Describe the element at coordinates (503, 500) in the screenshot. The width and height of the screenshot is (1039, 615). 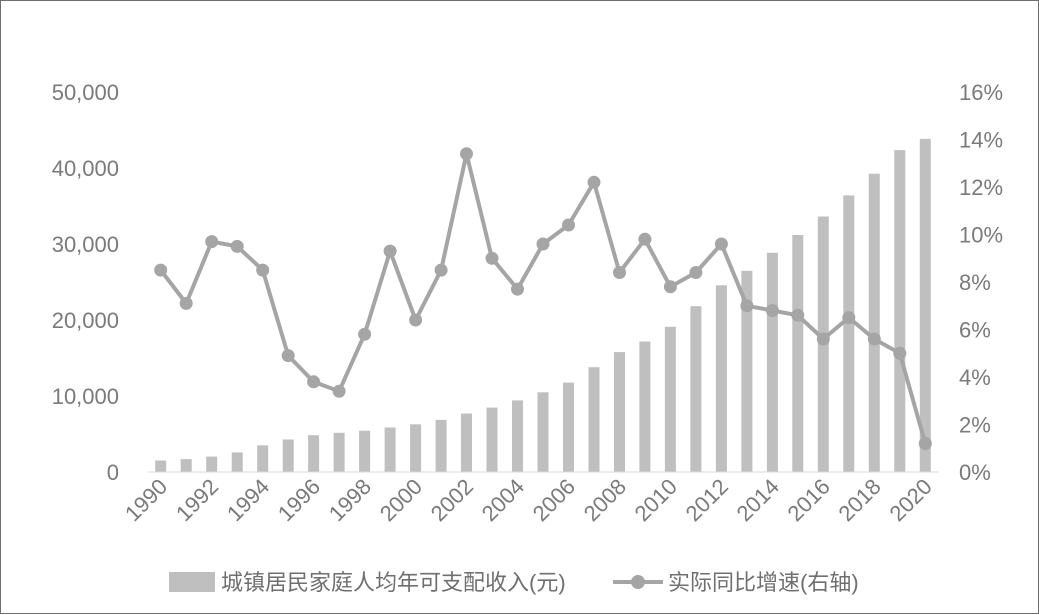
I see `x-tick-label: 2004` at that location.